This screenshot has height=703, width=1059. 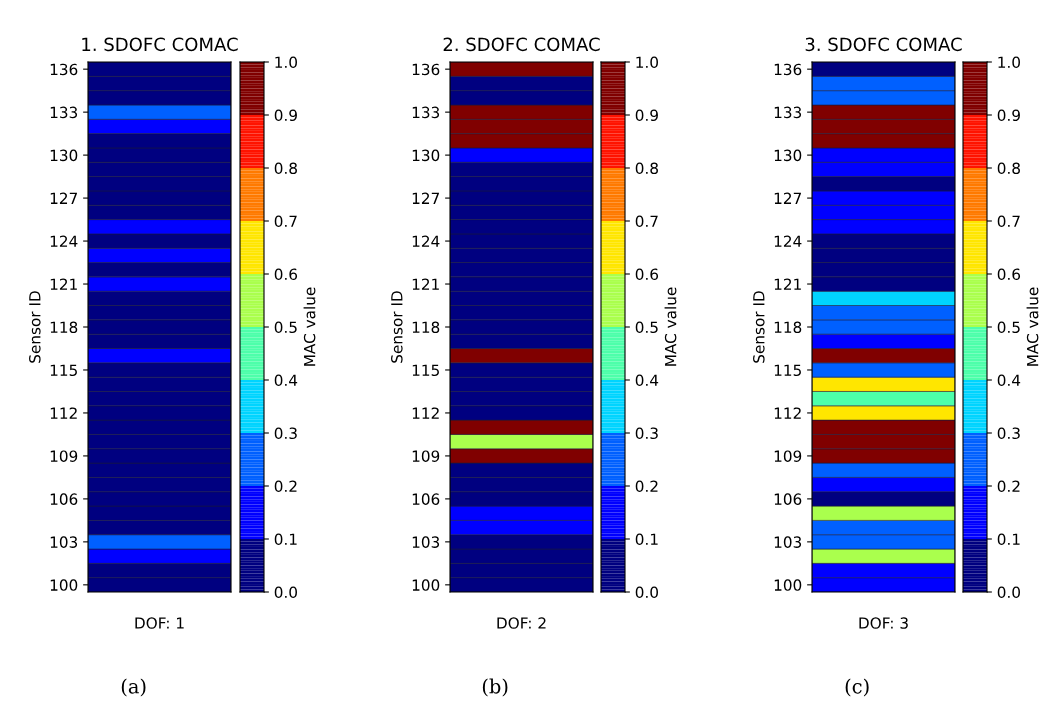 What do you see at coordinates (883, 44) in the screenshot?
I see `chart-title: 3. SDOFC COMAC` at bounding box center [883, 44].